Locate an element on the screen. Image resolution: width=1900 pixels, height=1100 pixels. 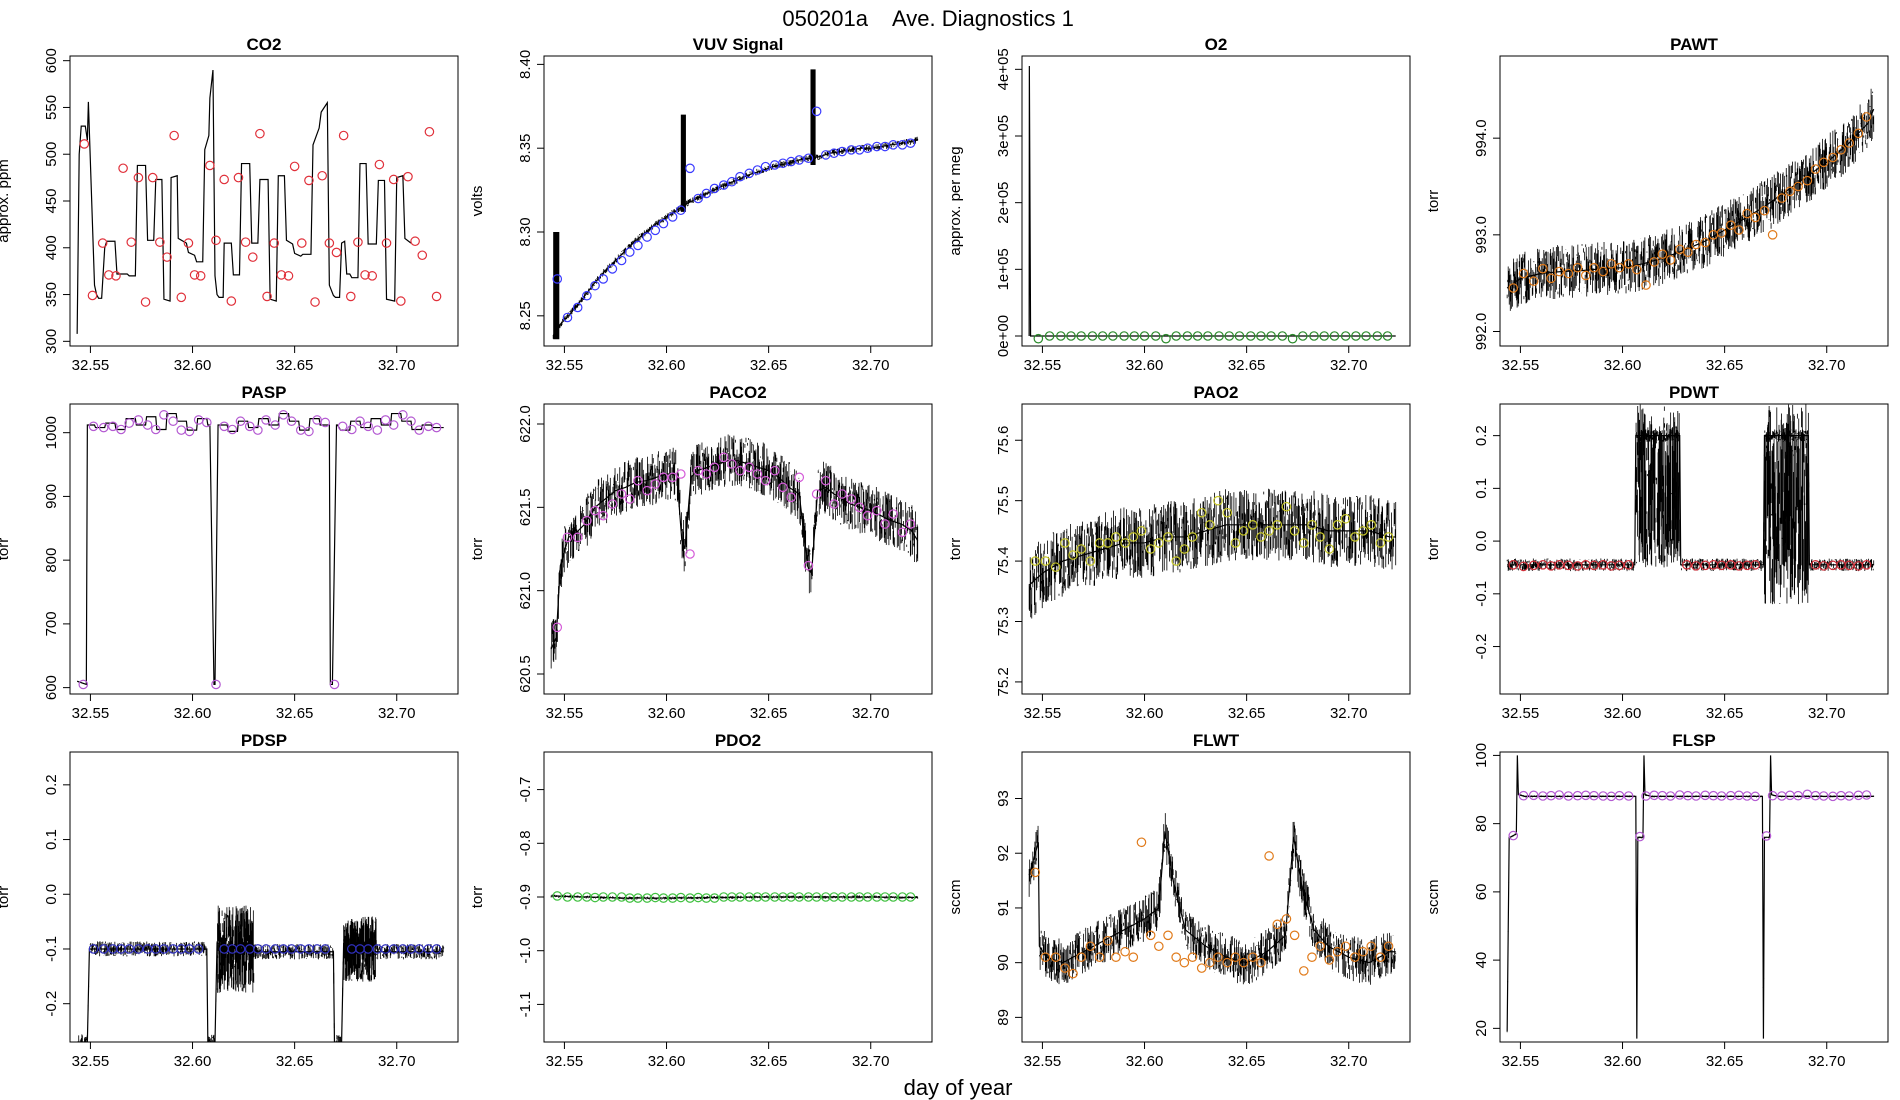
y-tick-label-pdwt: -0.1 is located at coordinates (1481, 594).